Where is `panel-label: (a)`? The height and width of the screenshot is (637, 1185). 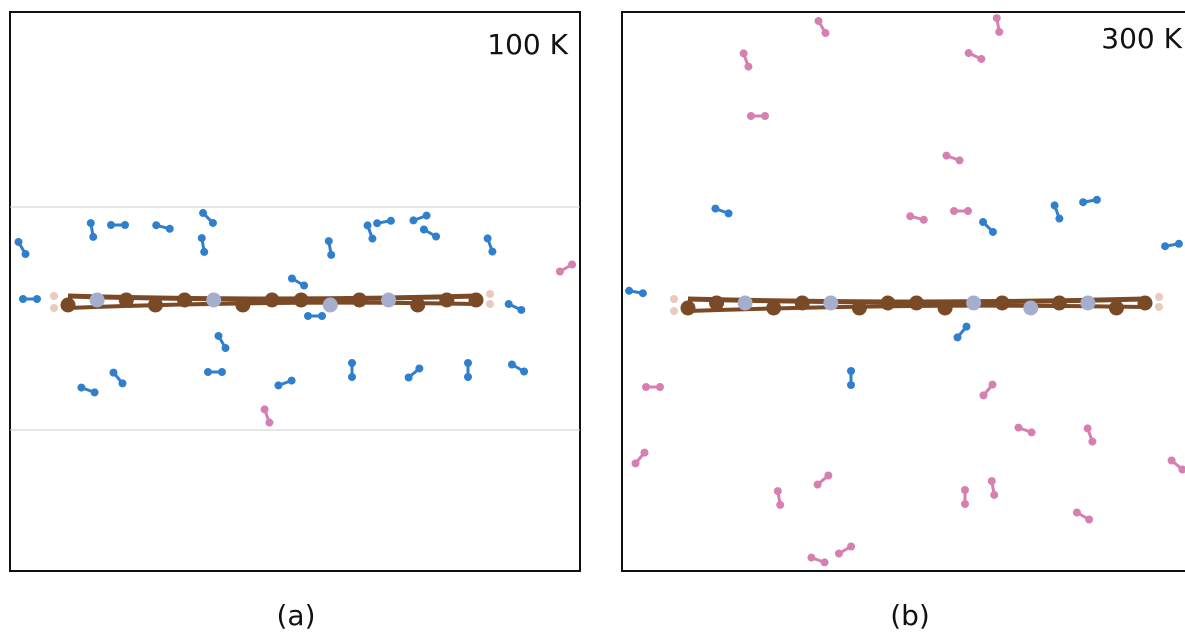 panel-label: (a) is located at coordinates (295, 615).